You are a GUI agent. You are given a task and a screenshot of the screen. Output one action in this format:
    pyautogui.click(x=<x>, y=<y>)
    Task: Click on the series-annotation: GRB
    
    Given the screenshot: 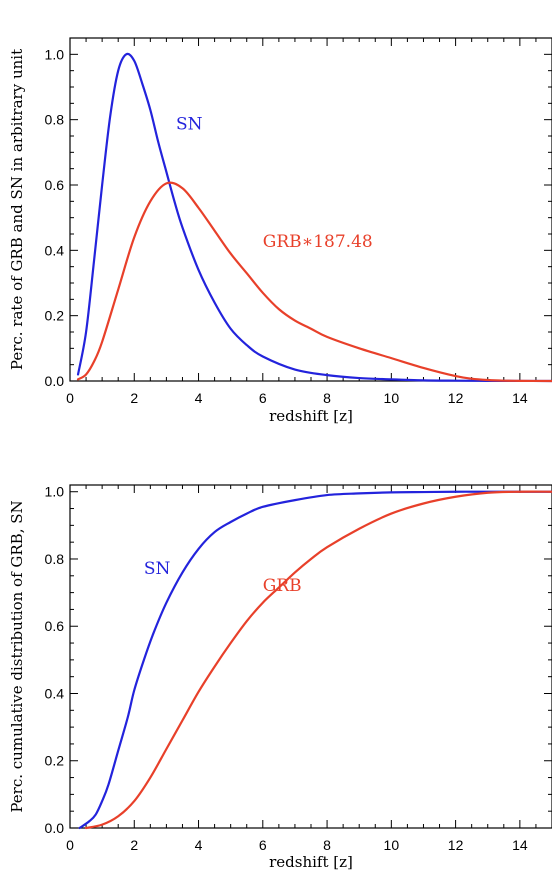 What is the action you would take?
    pyautogui.click(x=282, y=586)
    